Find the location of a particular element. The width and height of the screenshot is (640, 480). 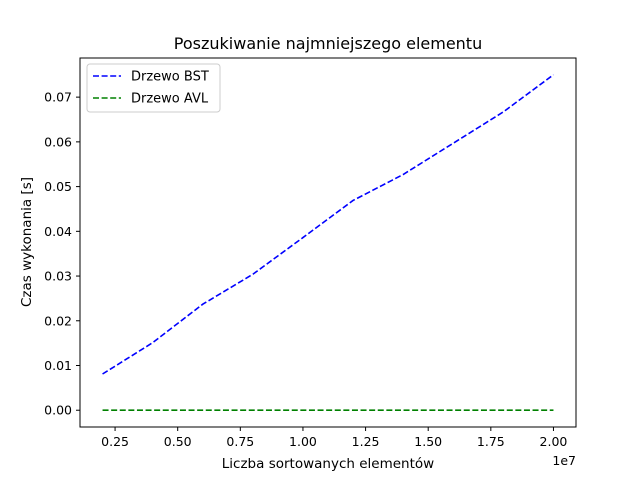

x-tick-label: 0.75 is located at coordinates (240, 441).